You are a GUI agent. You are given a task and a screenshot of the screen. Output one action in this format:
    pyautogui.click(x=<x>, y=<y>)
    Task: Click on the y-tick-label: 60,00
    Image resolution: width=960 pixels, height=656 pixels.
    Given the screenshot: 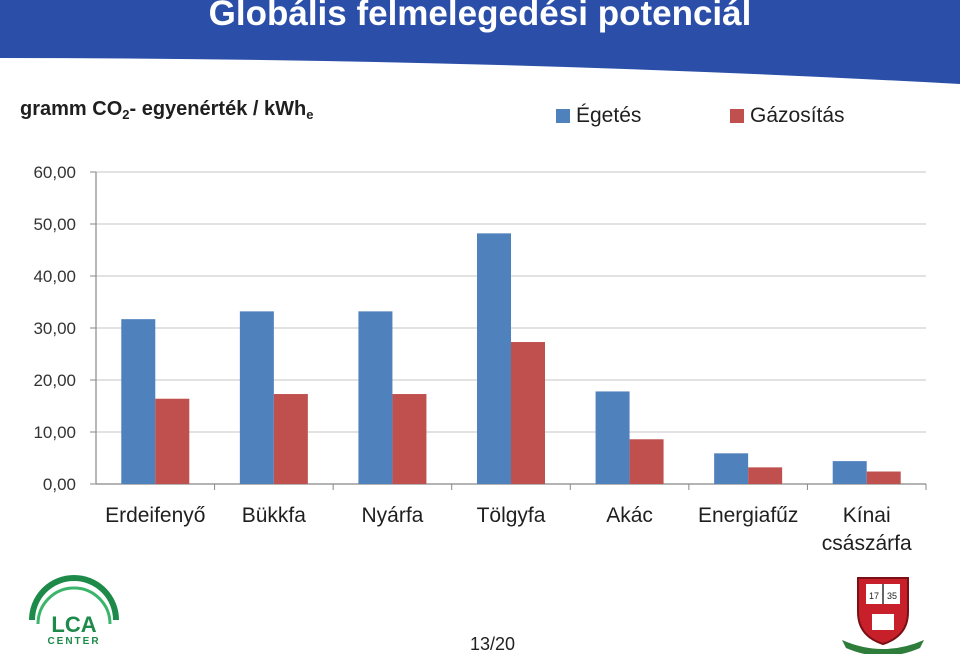 What is the action you would take?
    pyautogui.click(x=54, y=172)
    